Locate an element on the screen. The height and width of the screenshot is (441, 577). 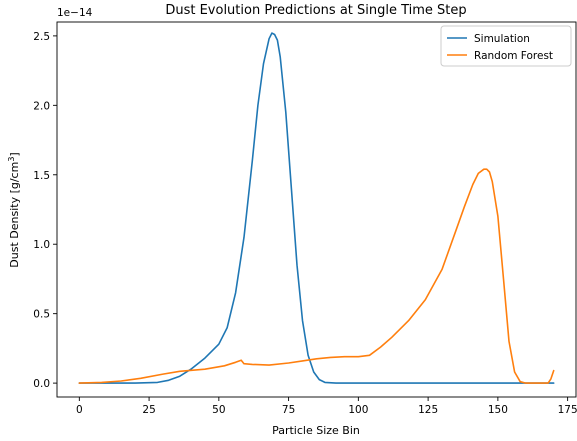
y-axis-title-main: Dust Density [g/cm is located at coordinates (14, 215).